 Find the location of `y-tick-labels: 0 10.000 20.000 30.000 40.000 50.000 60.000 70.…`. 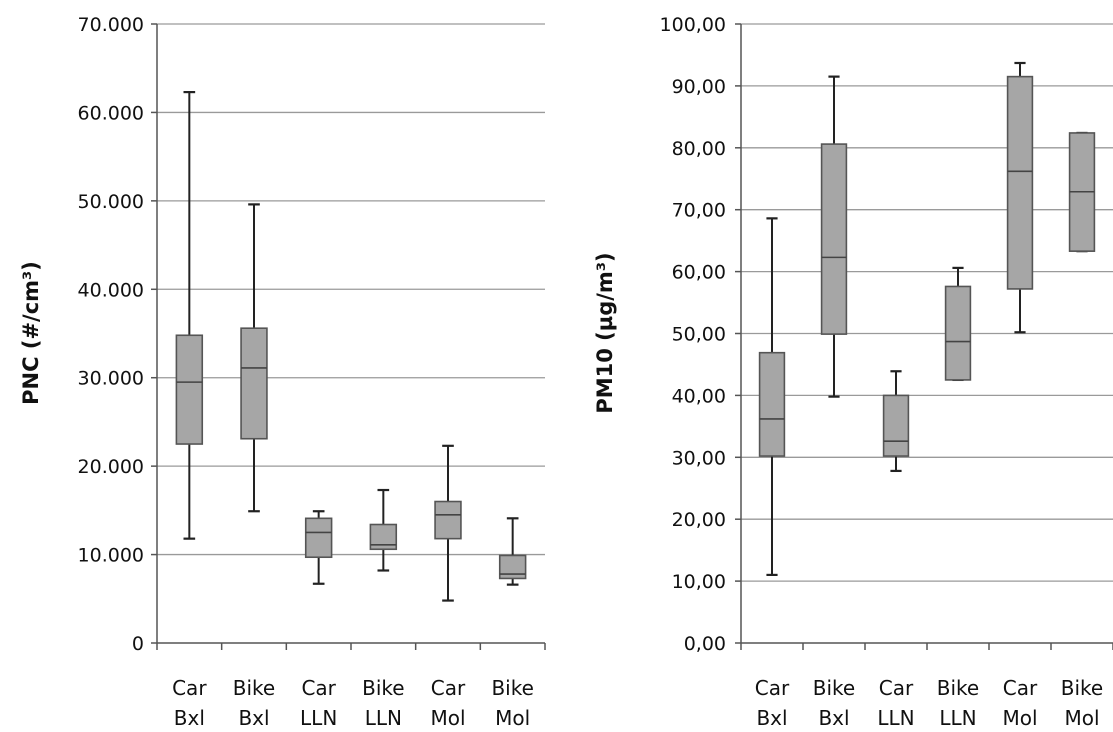

y-tick-labels: 0 10.000 20.000 30.000 40.000 50.000 60.000 70.… is located at coordinates (111, 334).